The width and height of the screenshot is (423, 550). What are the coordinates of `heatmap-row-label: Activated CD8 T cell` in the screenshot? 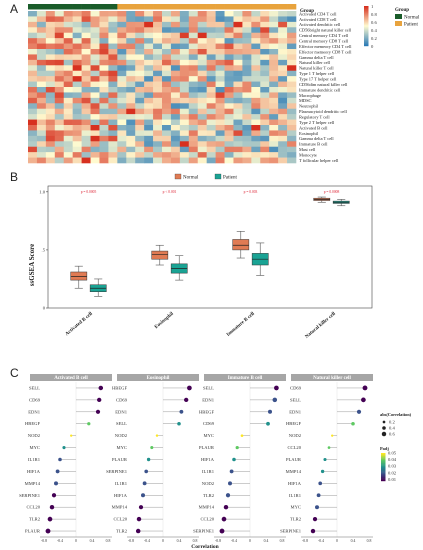 It's located at (318, 19).